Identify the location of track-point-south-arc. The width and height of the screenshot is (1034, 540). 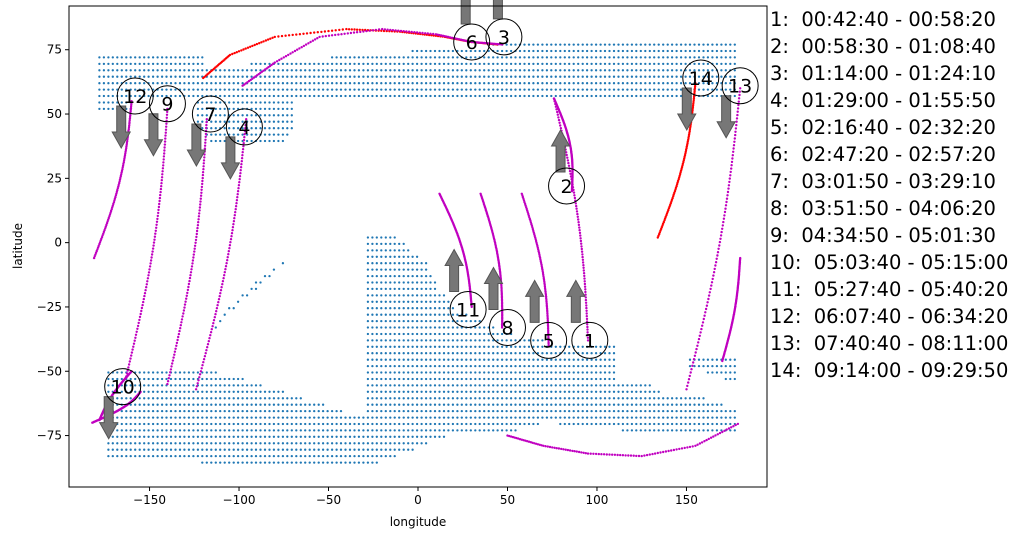
(644, 455).